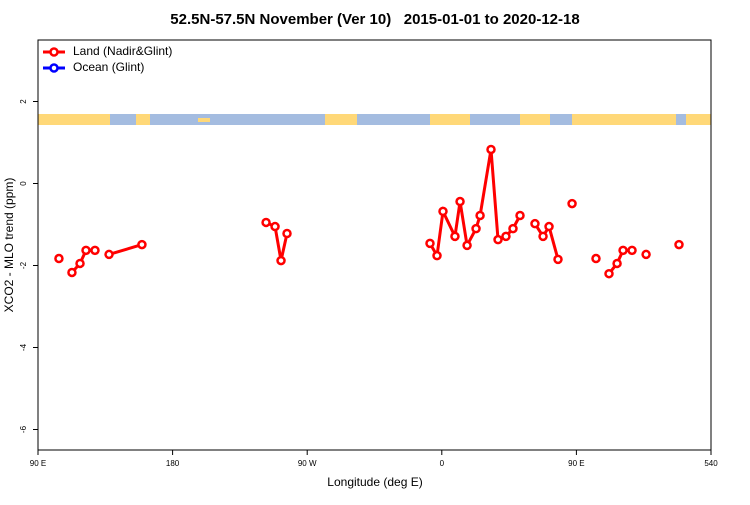 This screenshot has width=750, height=505. What do you see at coordinates (374, 482) in the screenshot?
I see `x-axis-label: Longitude (deg E)` at bounding box center [374, 482].